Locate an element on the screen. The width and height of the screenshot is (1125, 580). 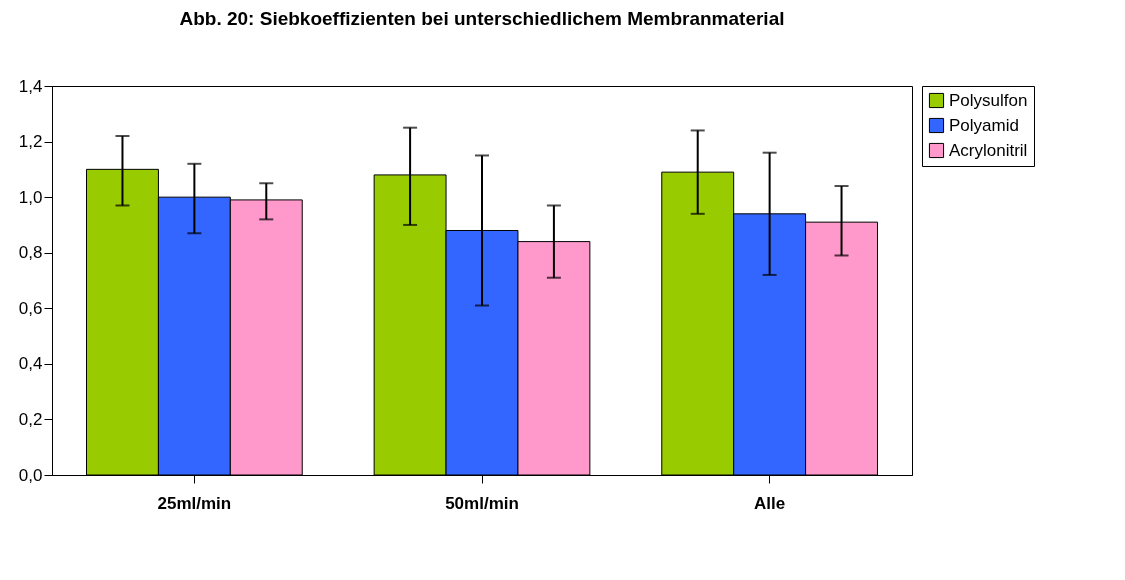
y-tick-label: 1,4 is located at coordinates (30, 86).